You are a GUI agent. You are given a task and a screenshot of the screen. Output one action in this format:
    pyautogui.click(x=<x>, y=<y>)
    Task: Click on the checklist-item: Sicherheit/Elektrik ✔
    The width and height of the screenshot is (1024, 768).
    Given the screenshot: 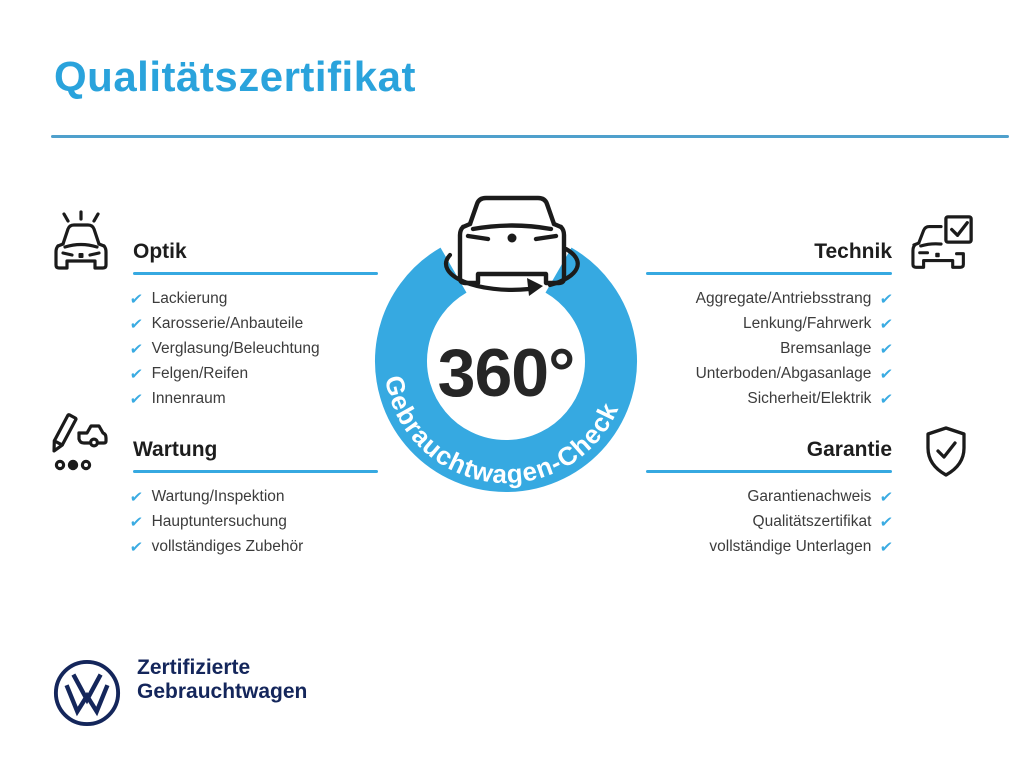 What is the action you would take?
    pyautogui.click(x=821, y=398)
    